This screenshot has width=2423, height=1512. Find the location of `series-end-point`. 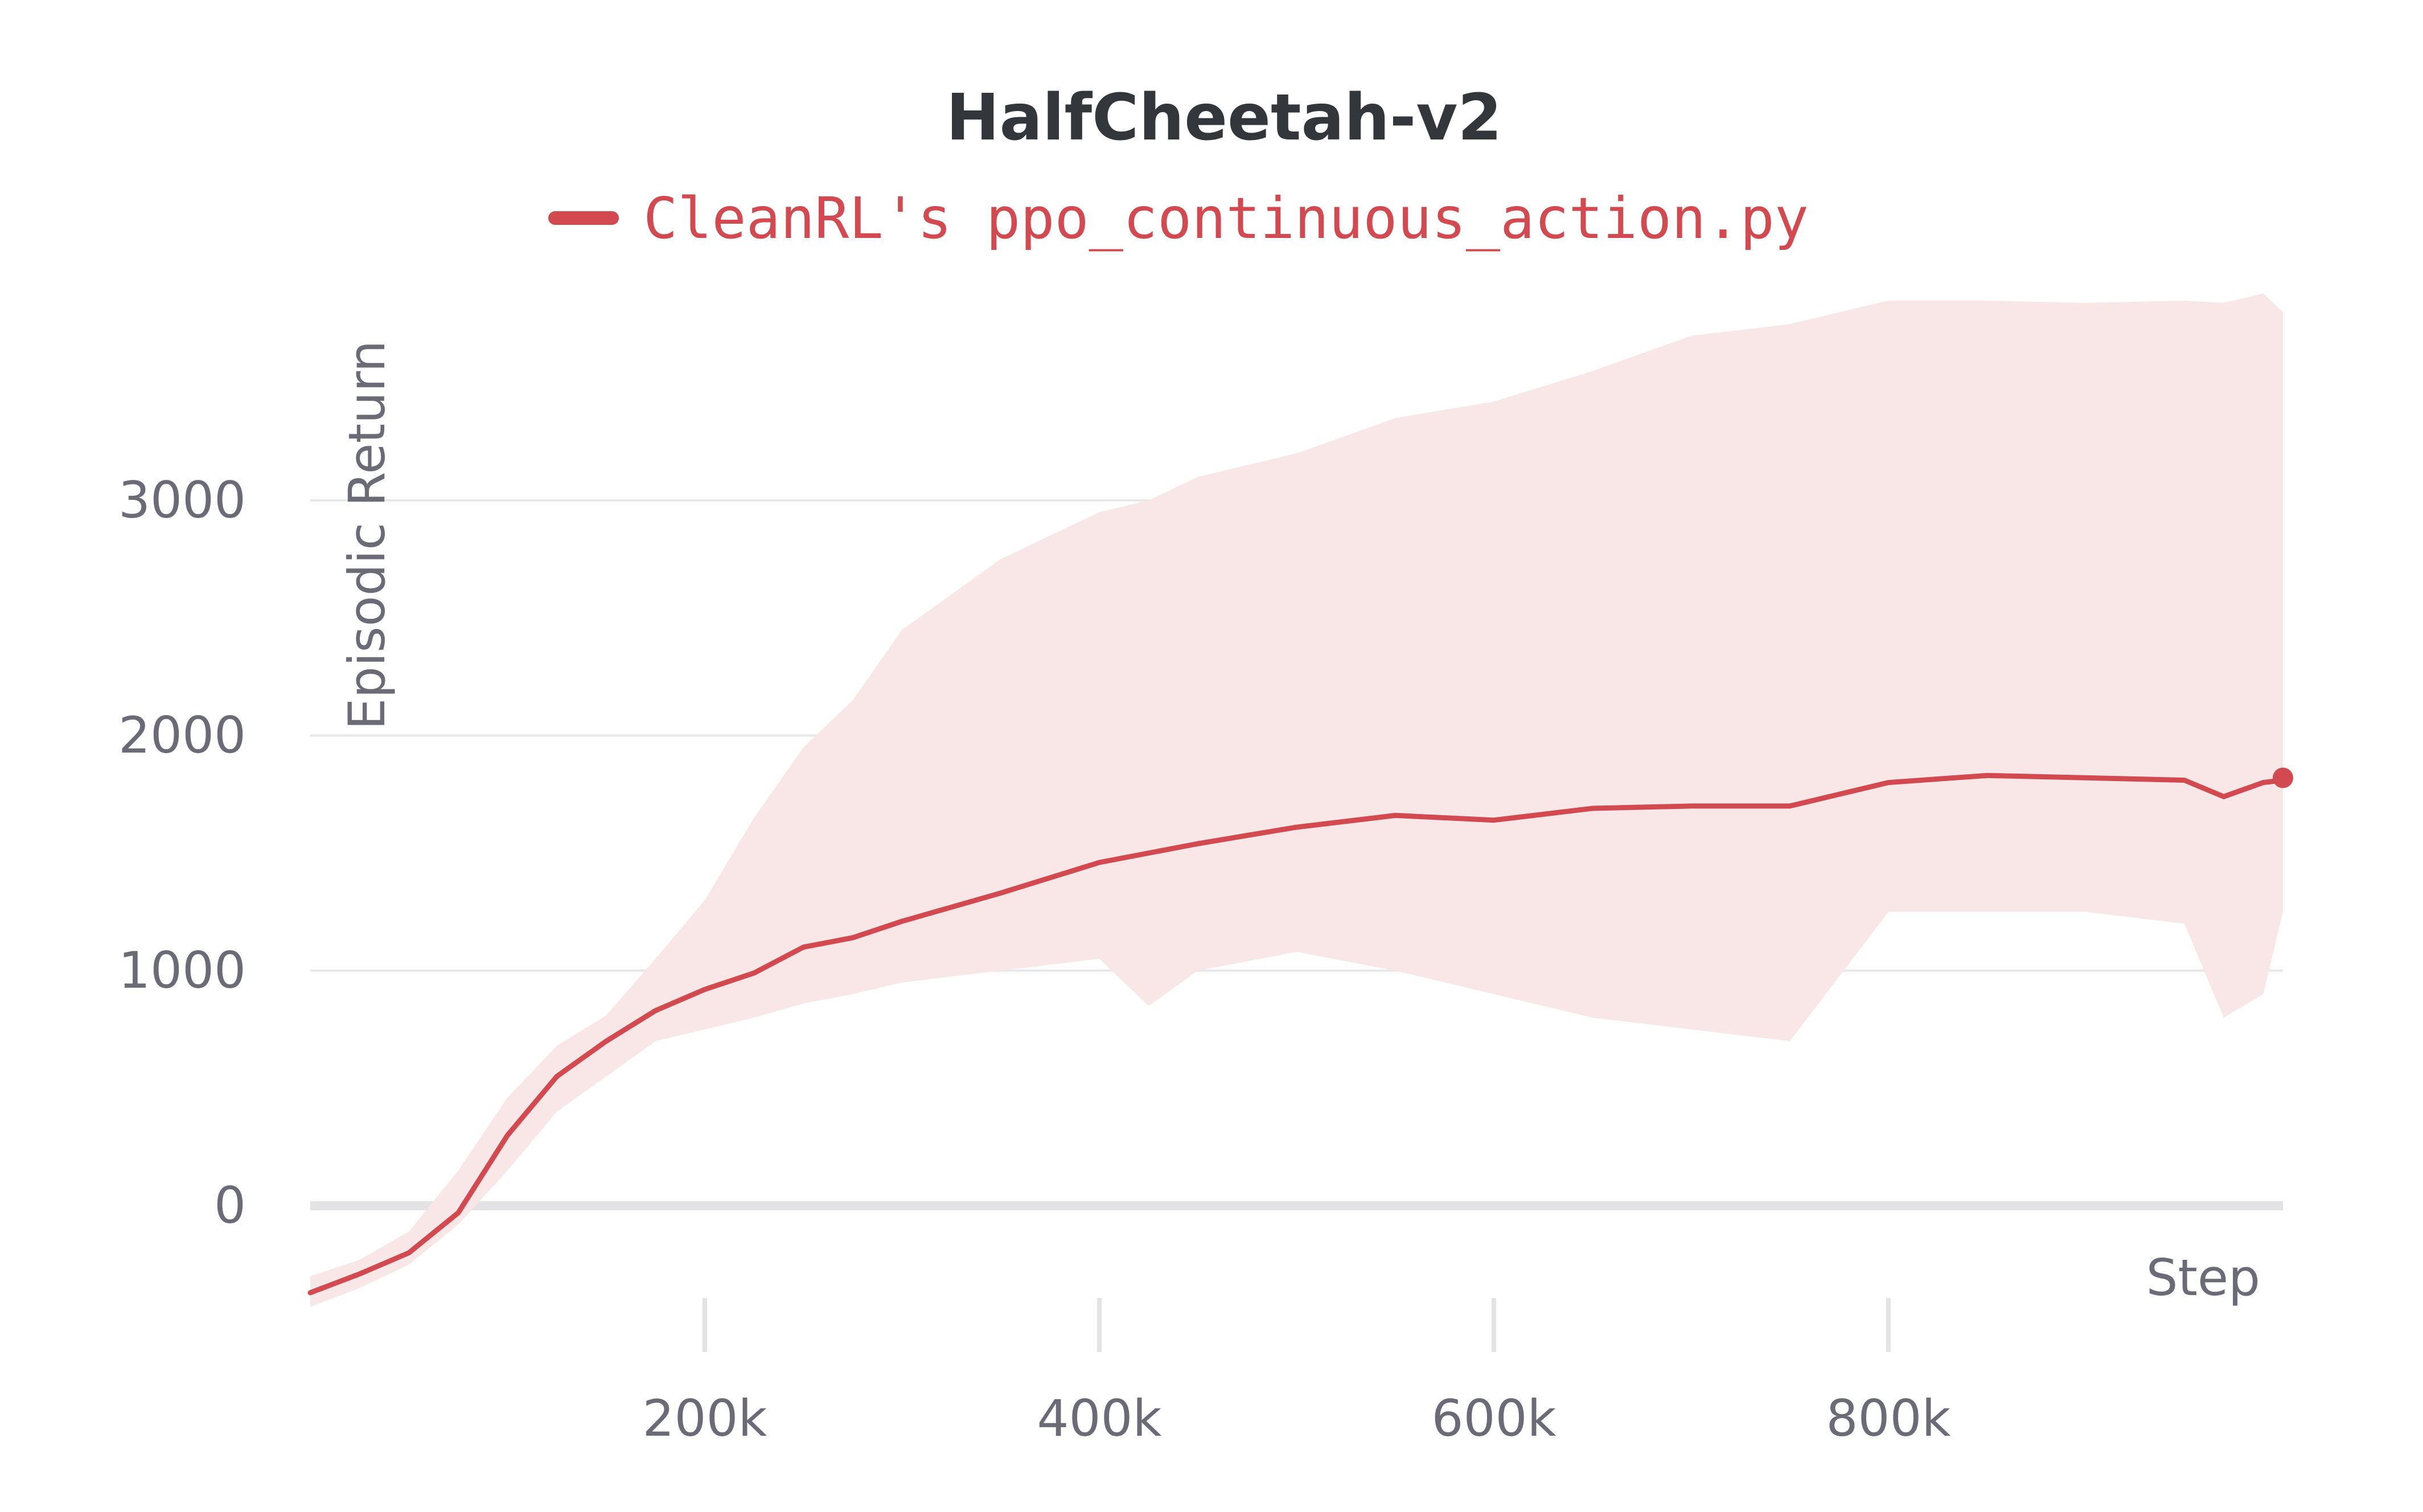

series-end-point is located at coordinates (2283, 777).